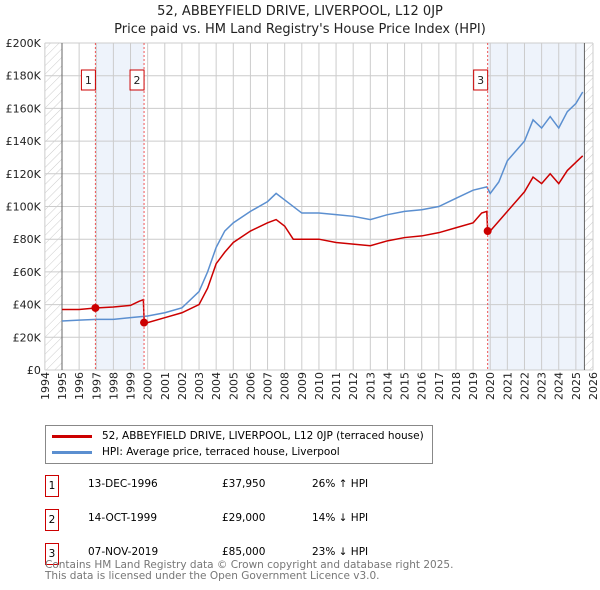 This screenshot has height=590, width=600. What do you see at coordinates (490, 386) in the screenshot?
I see `x-tick-label: 2020` at bounding box center [490, 386].